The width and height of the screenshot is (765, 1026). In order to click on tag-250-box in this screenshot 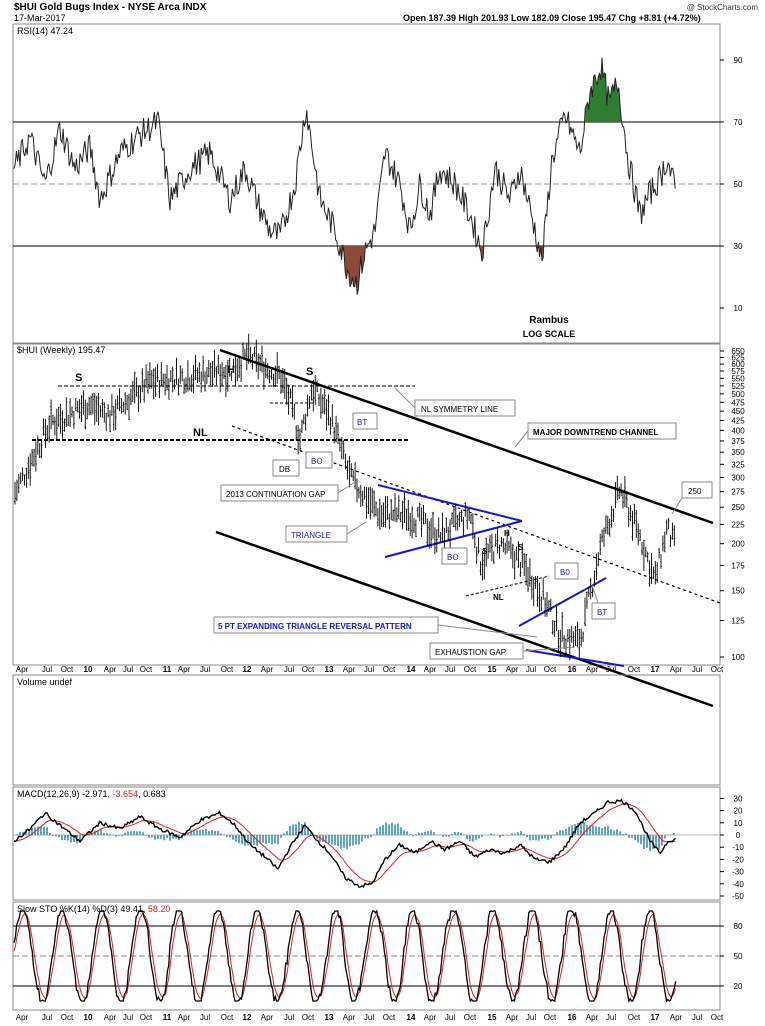, I will do `click(697, 490)`.